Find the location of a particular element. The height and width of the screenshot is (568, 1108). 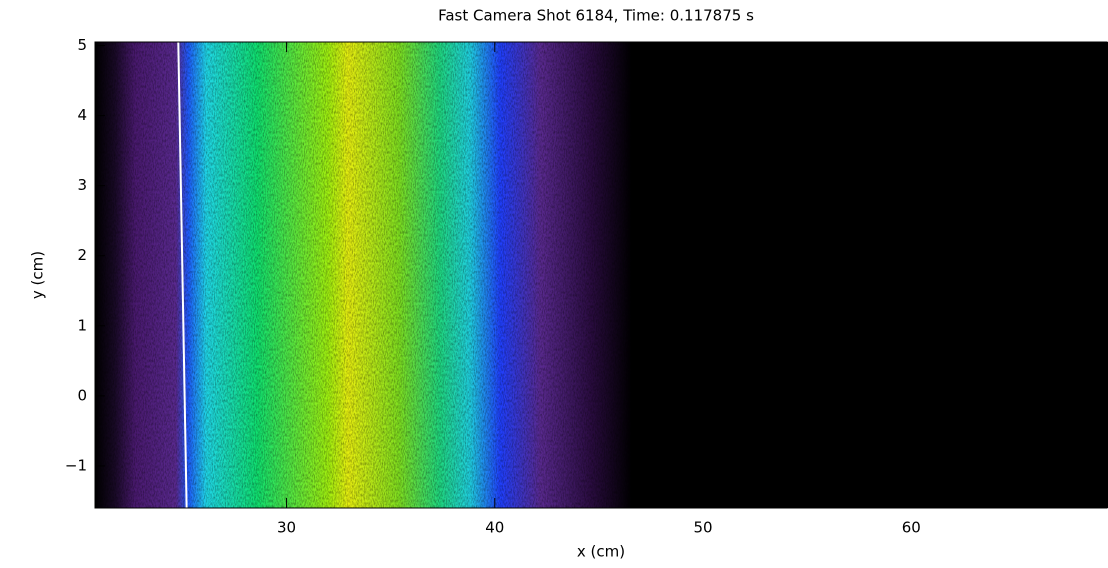

x-tick-label: 30 is located at coordinates (286, 528).